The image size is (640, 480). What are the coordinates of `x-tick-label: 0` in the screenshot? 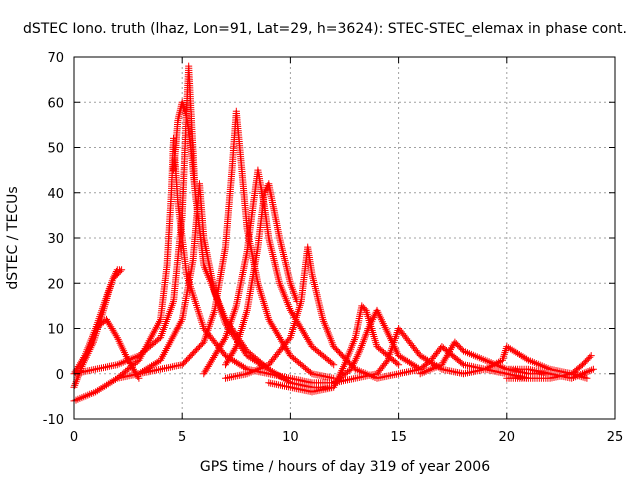 It's located at (74, 437).